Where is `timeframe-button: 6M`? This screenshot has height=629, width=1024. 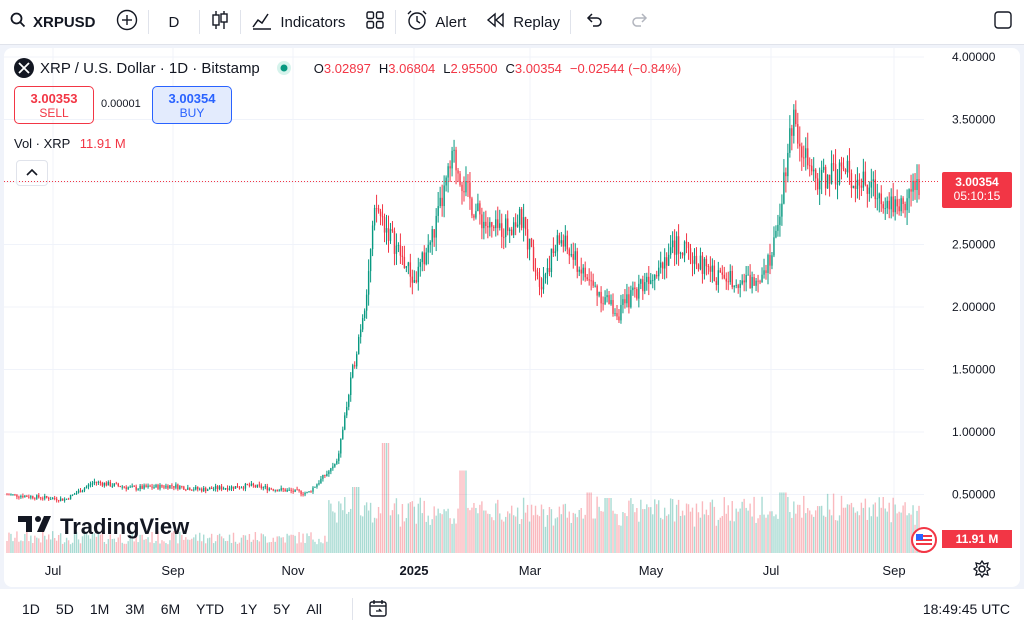
timeframe-button: 6M is located at coordinates (170, 609).